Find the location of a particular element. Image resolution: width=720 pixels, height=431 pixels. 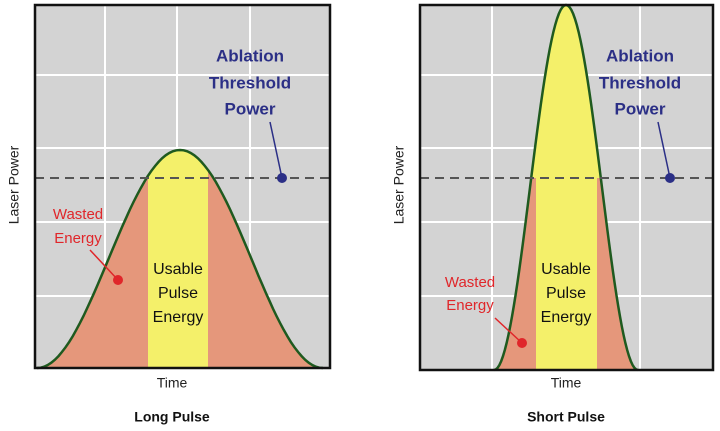

usable-area is located at coordinates (178, 259).